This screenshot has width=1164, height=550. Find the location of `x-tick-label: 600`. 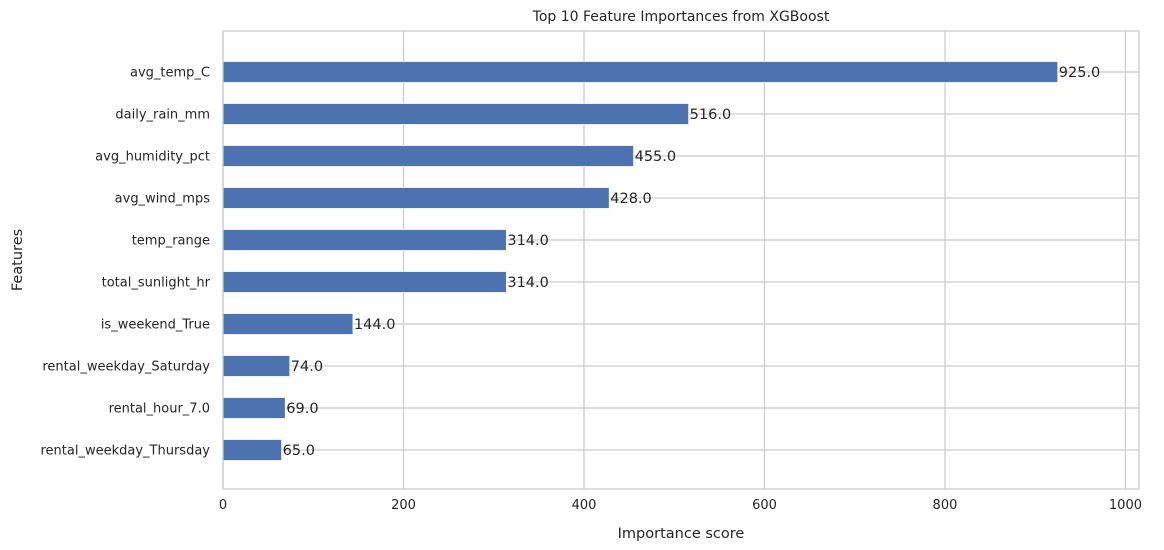

x-tick-label: 600 is located at coordinates (764, 505).